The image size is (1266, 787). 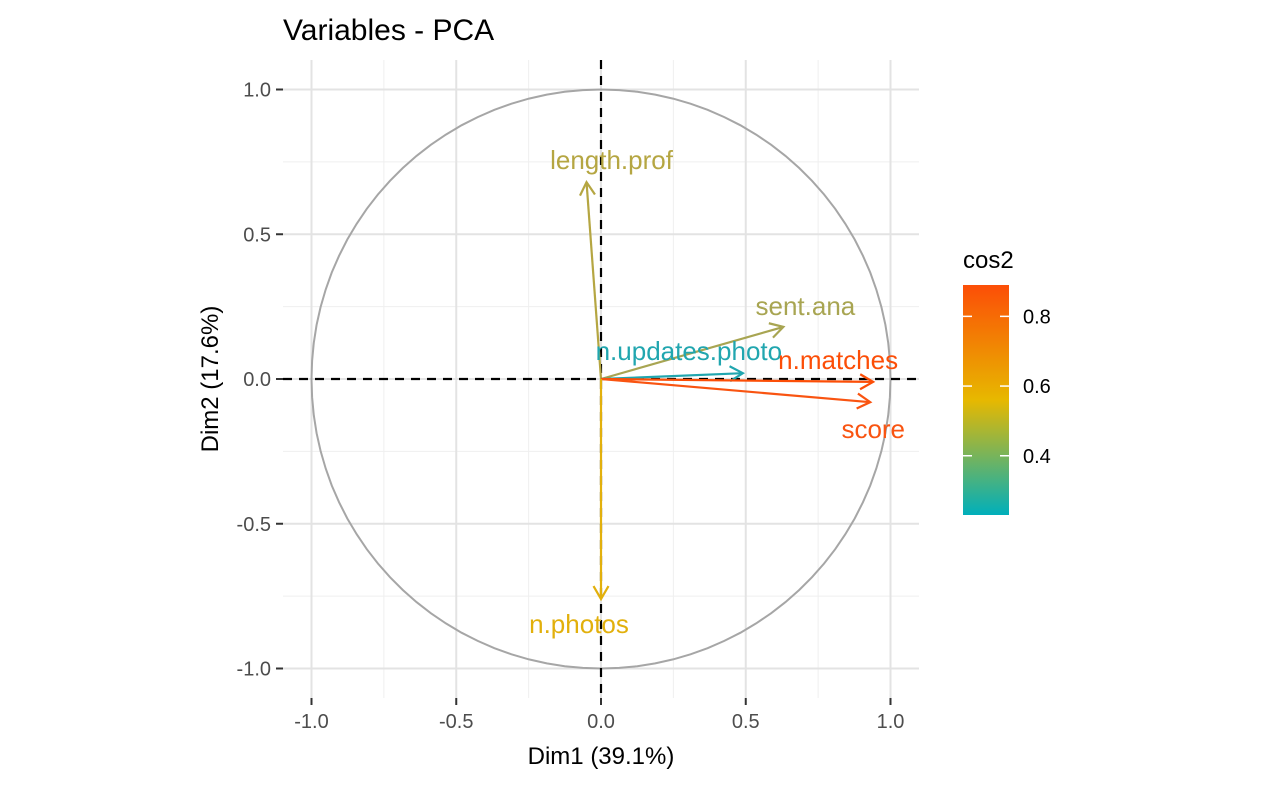 I want to click on x-tick-label: -0.5, so click(x=456, y=722).